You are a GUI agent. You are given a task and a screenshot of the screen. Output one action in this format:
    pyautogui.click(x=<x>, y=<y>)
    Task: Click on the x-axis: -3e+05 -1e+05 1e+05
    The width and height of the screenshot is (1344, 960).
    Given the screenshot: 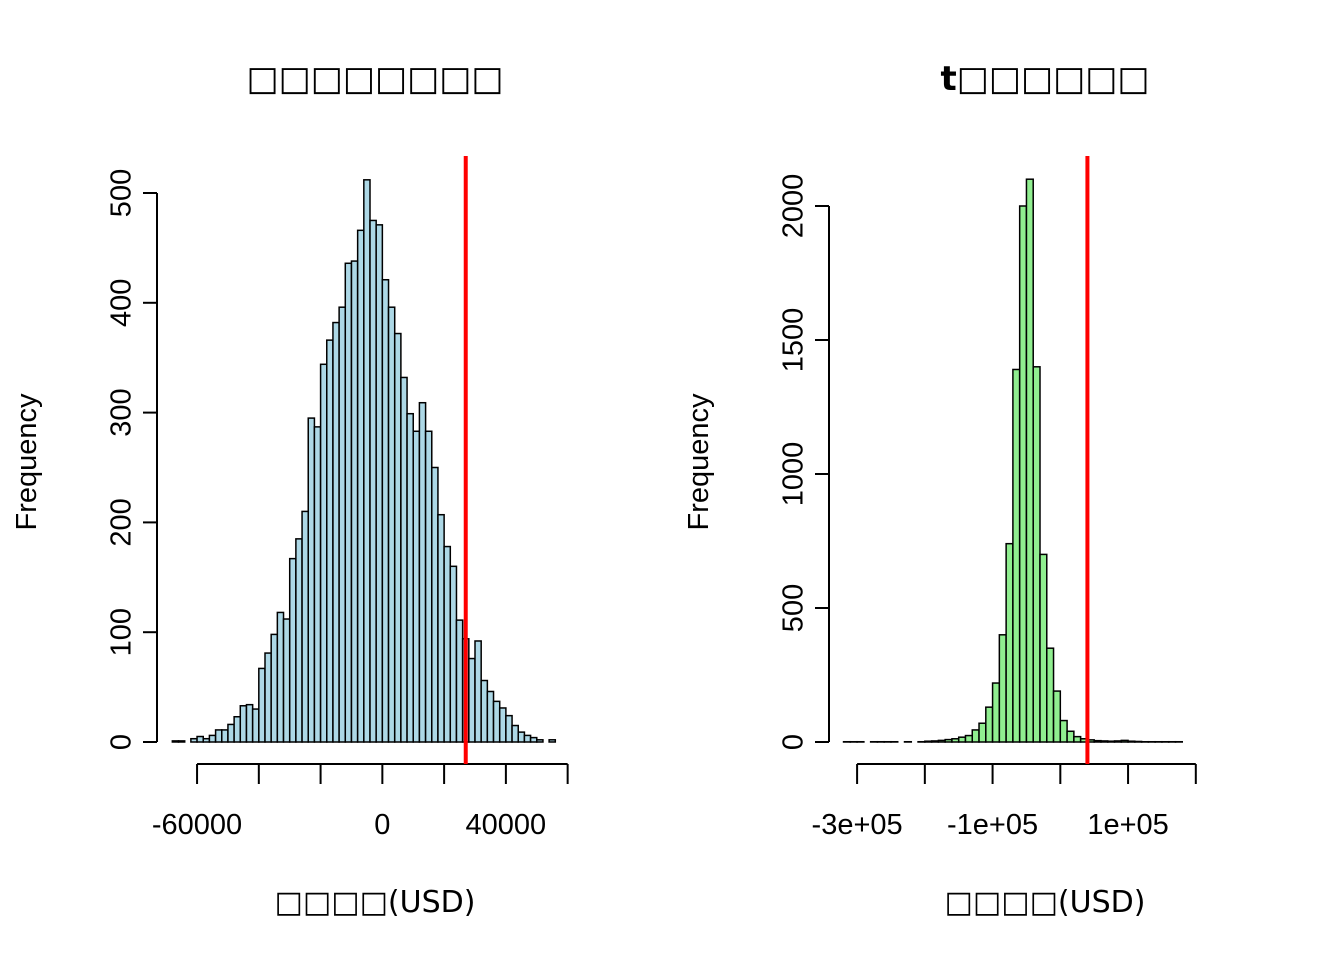 What is the action you would take?
    pyautogui.click(x=1004, y=802)
    